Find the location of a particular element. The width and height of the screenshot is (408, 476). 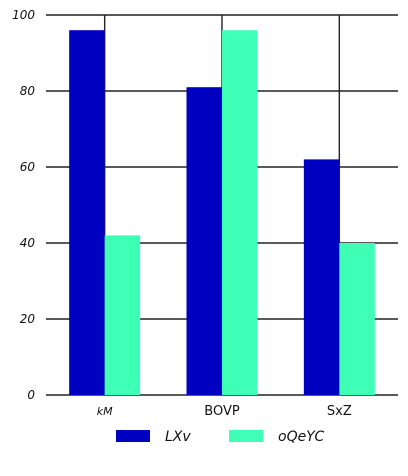

x-tick-label: SxZ is located at coordinates (339, 411).